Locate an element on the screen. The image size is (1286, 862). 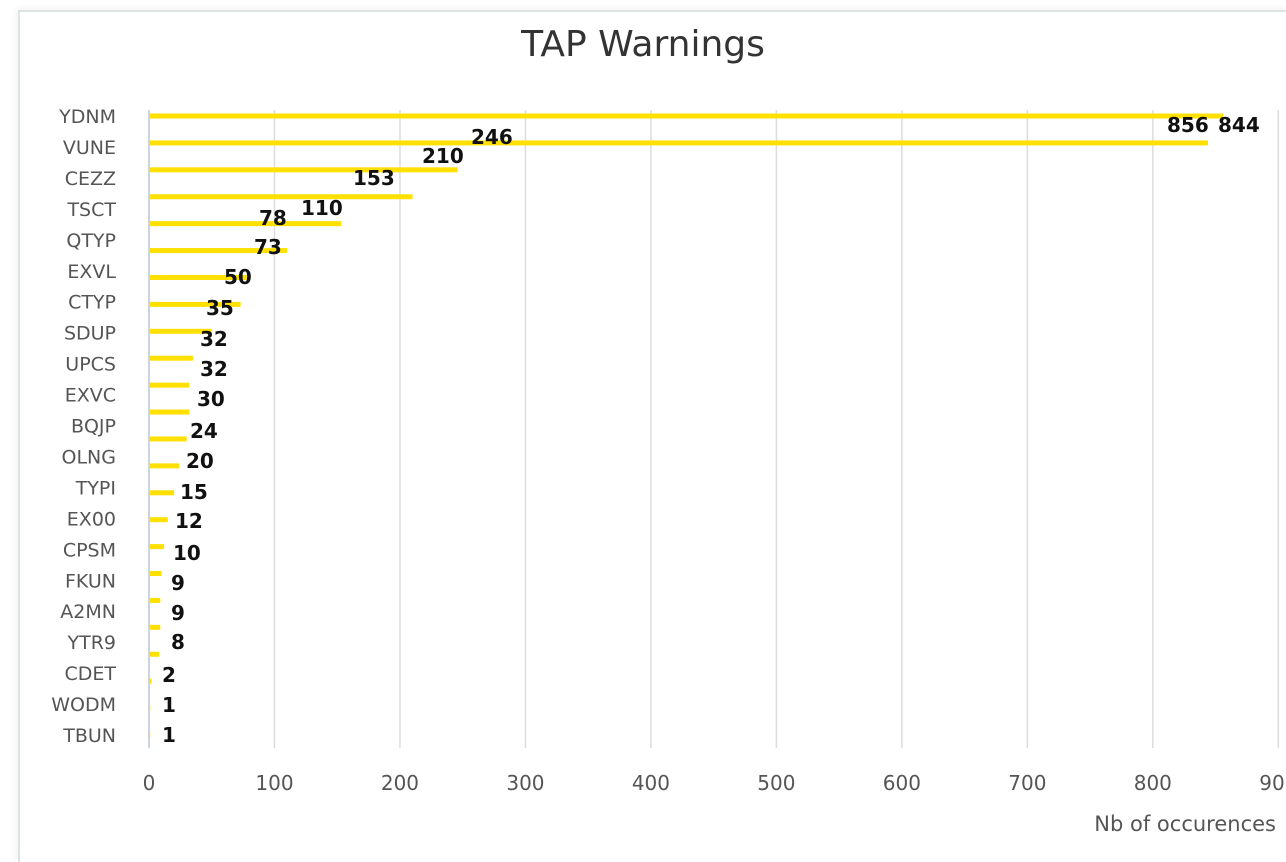
category-label: WODM is located at coordinates (83, 705).